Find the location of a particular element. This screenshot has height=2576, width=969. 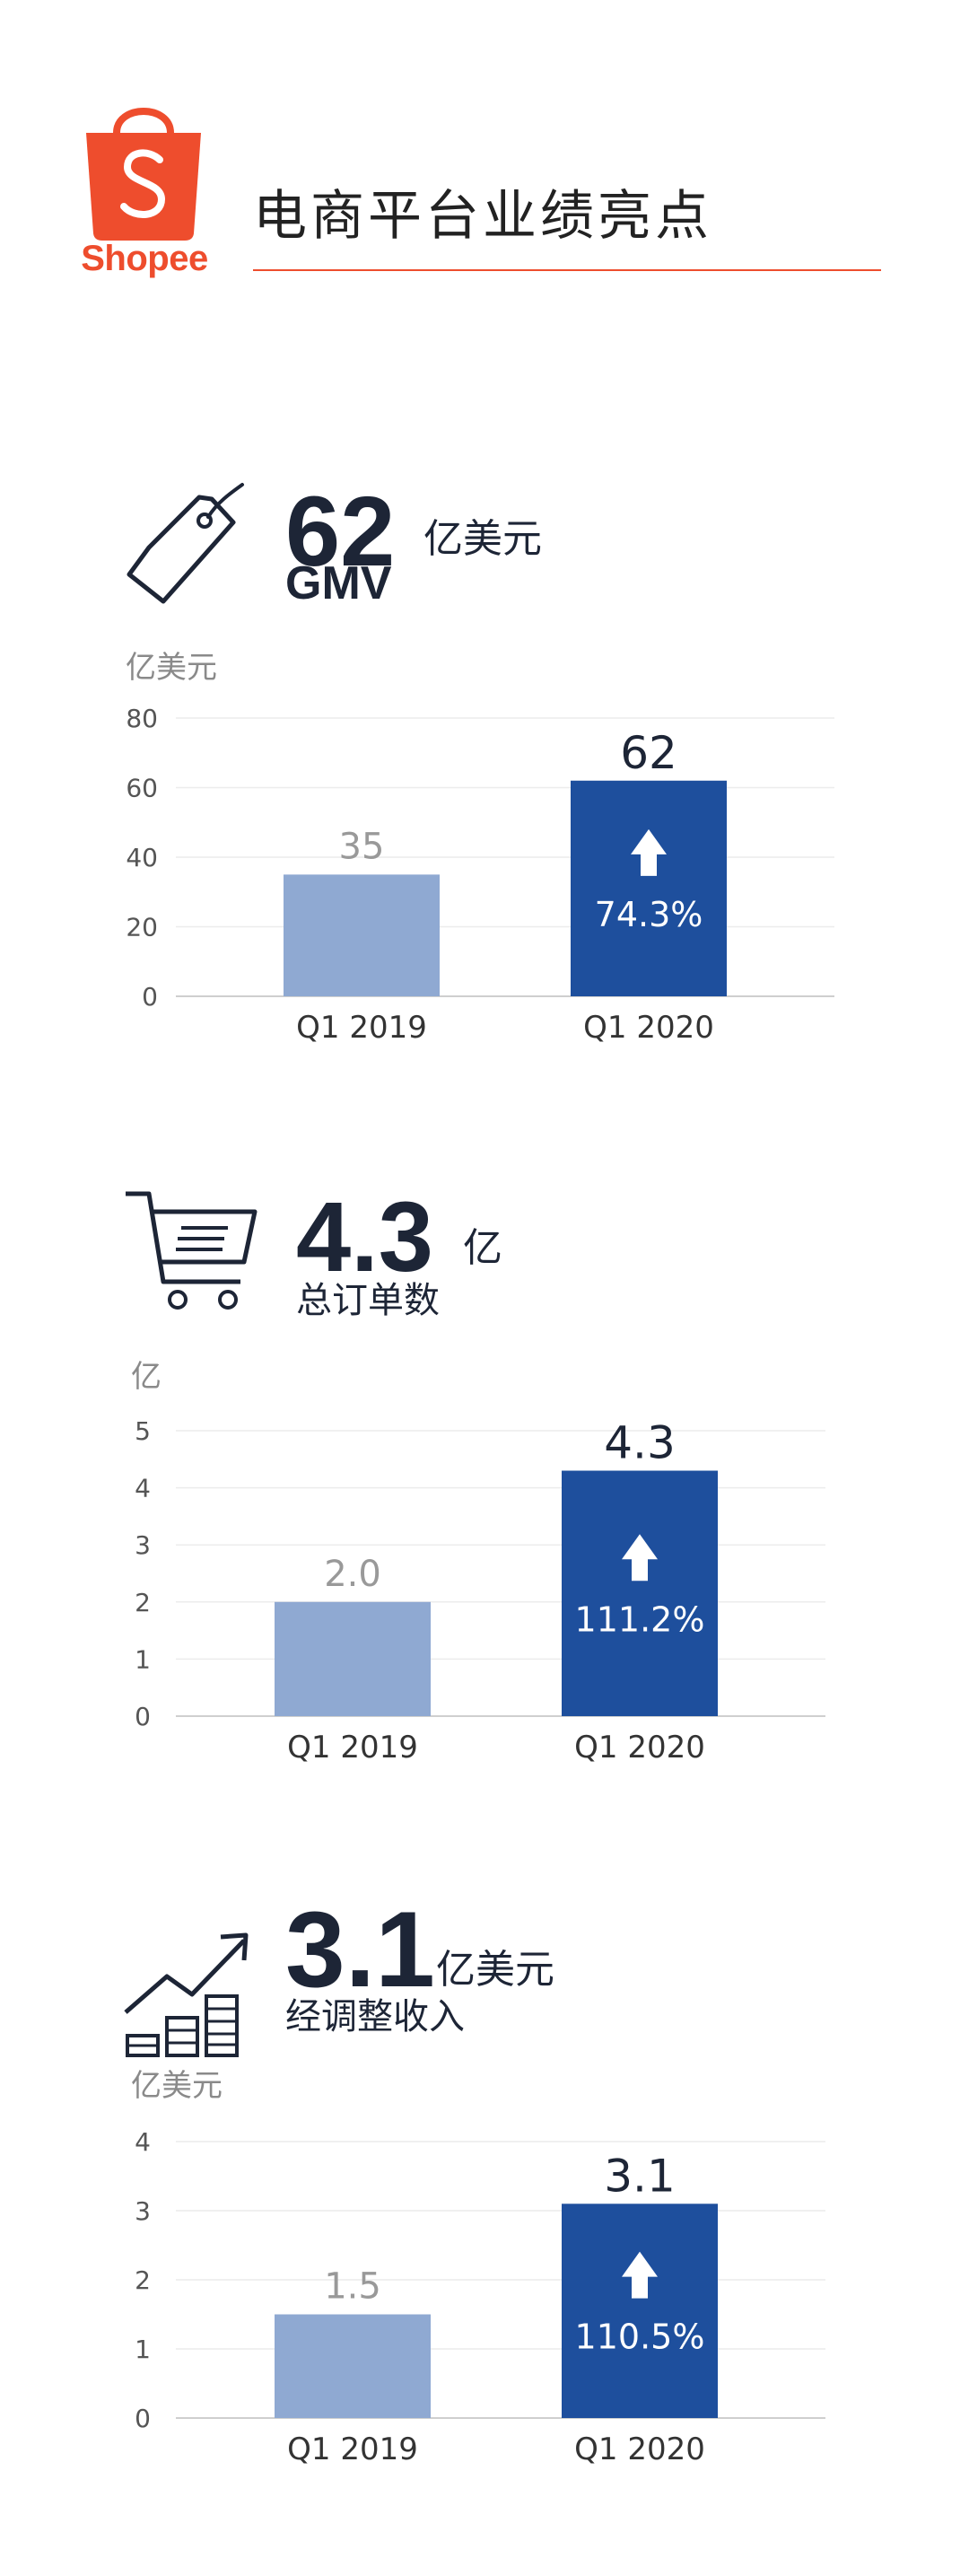

title-divider is located at coordinates (567, 270).